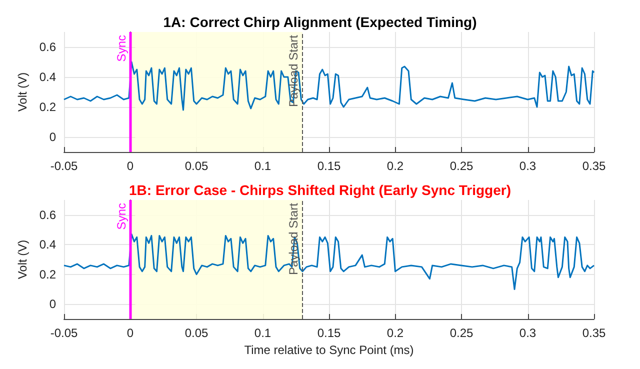 This screenshot has height=369, width=640. I want to click on x-axis-title: Time relative to Sync Point (ms), so click(329, 349).